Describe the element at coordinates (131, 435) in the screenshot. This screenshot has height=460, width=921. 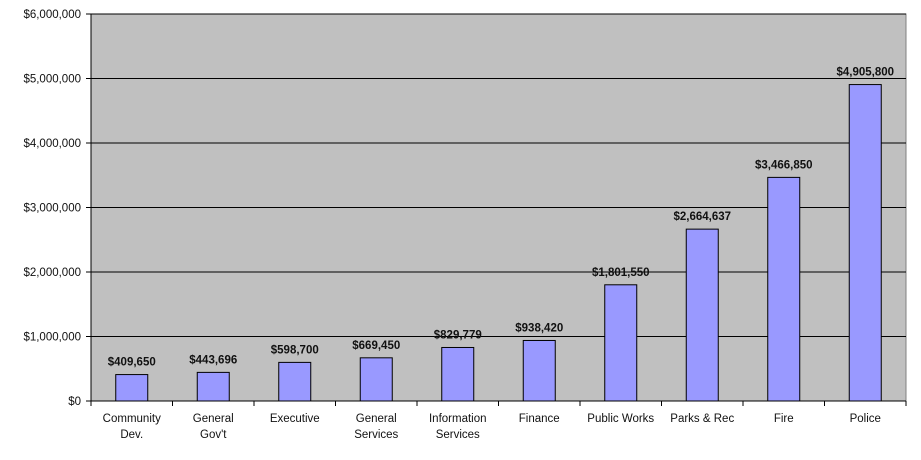
I see `x-tick-label: Dev.` at that location.